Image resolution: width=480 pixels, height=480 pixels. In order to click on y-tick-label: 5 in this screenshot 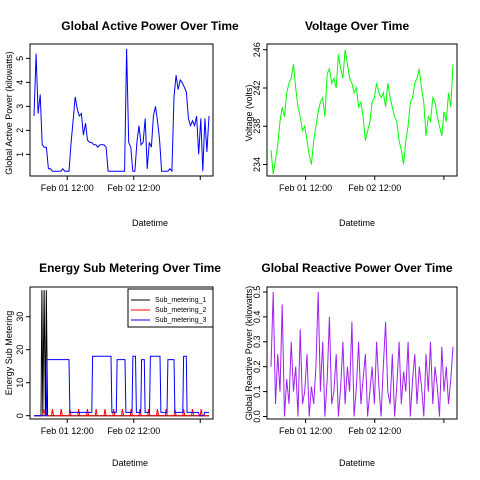, I will do `click(20, 58)`.